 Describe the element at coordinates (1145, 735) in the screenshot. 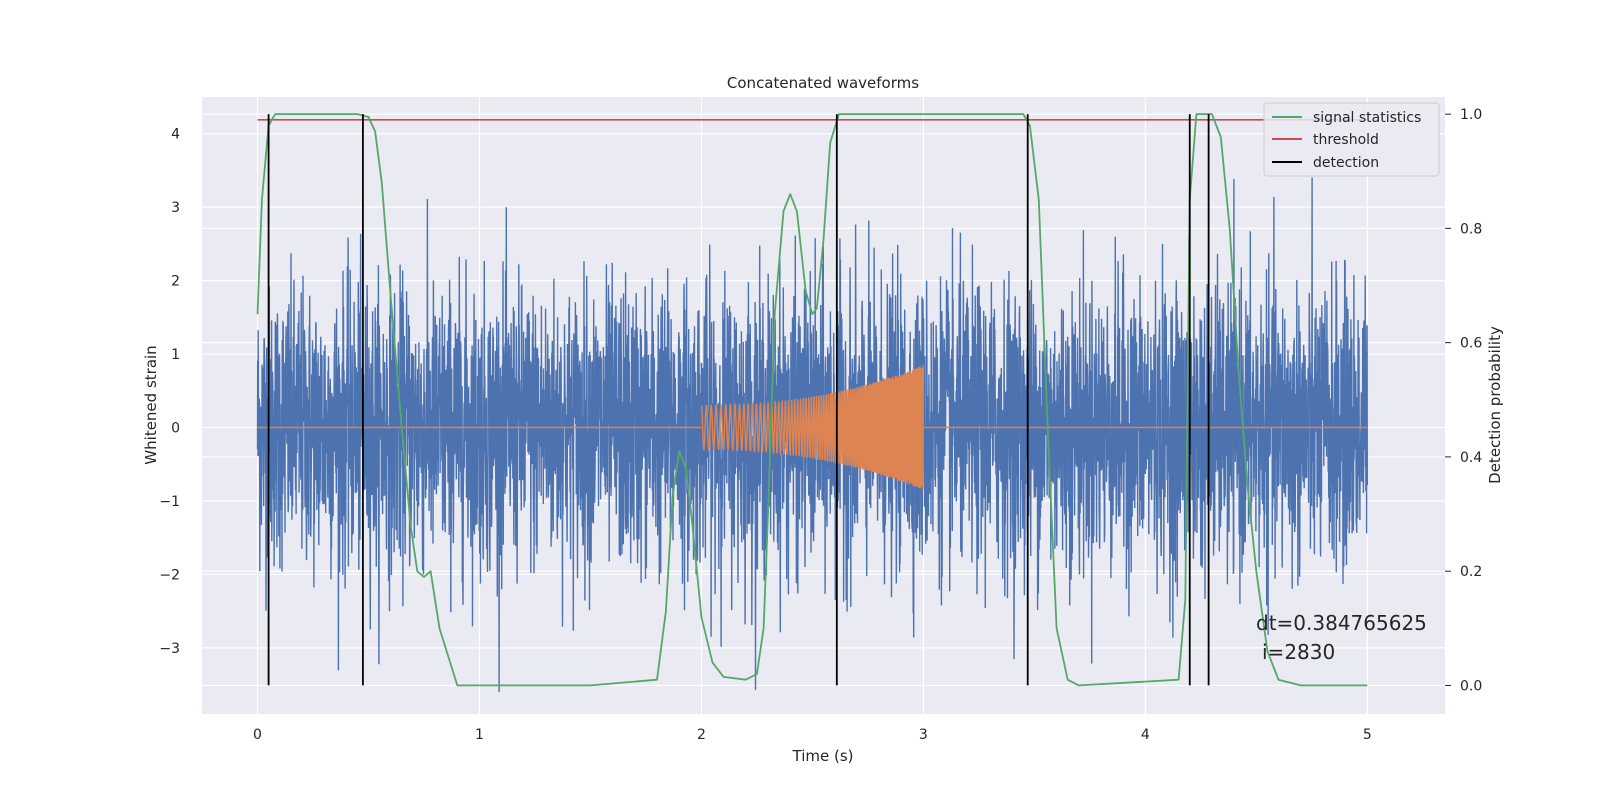

I see `x-tick-label: 4` at that location.